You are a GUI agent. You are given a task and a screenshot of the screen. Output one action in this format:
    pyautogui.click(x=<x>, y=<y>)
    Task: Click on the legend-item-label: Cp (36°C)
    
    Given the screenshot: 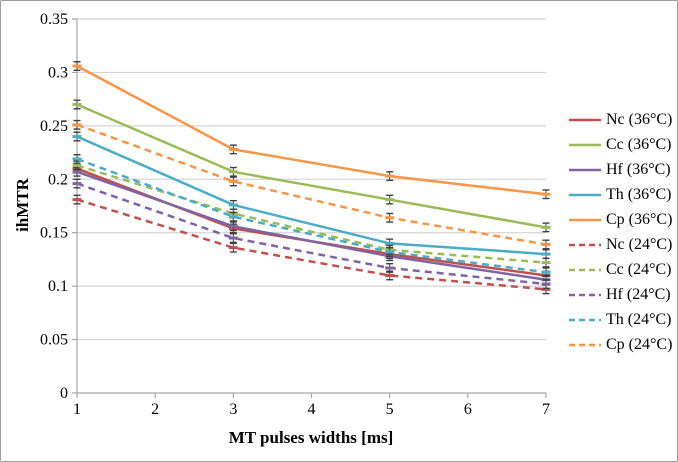 What is the action you would take?
    pyautogui.click(x=639, y=219)
    